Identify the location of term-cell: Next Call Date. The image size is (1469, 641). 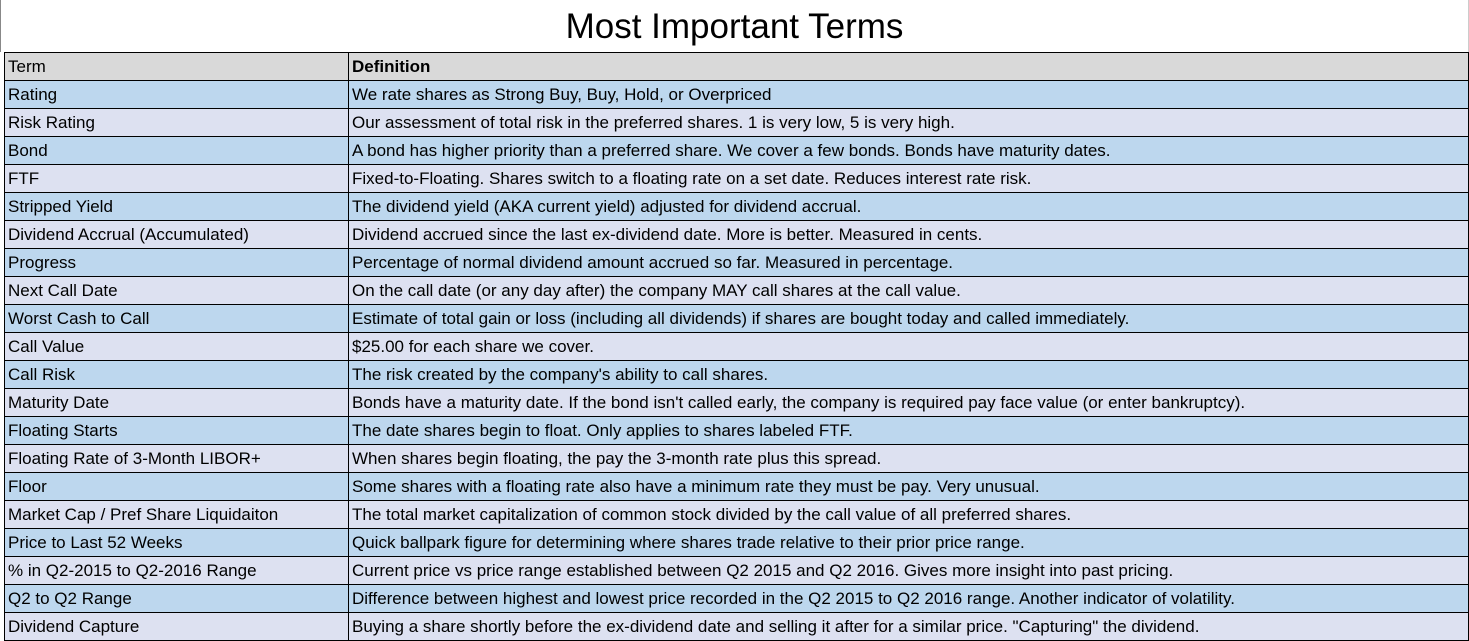
(176, 290).